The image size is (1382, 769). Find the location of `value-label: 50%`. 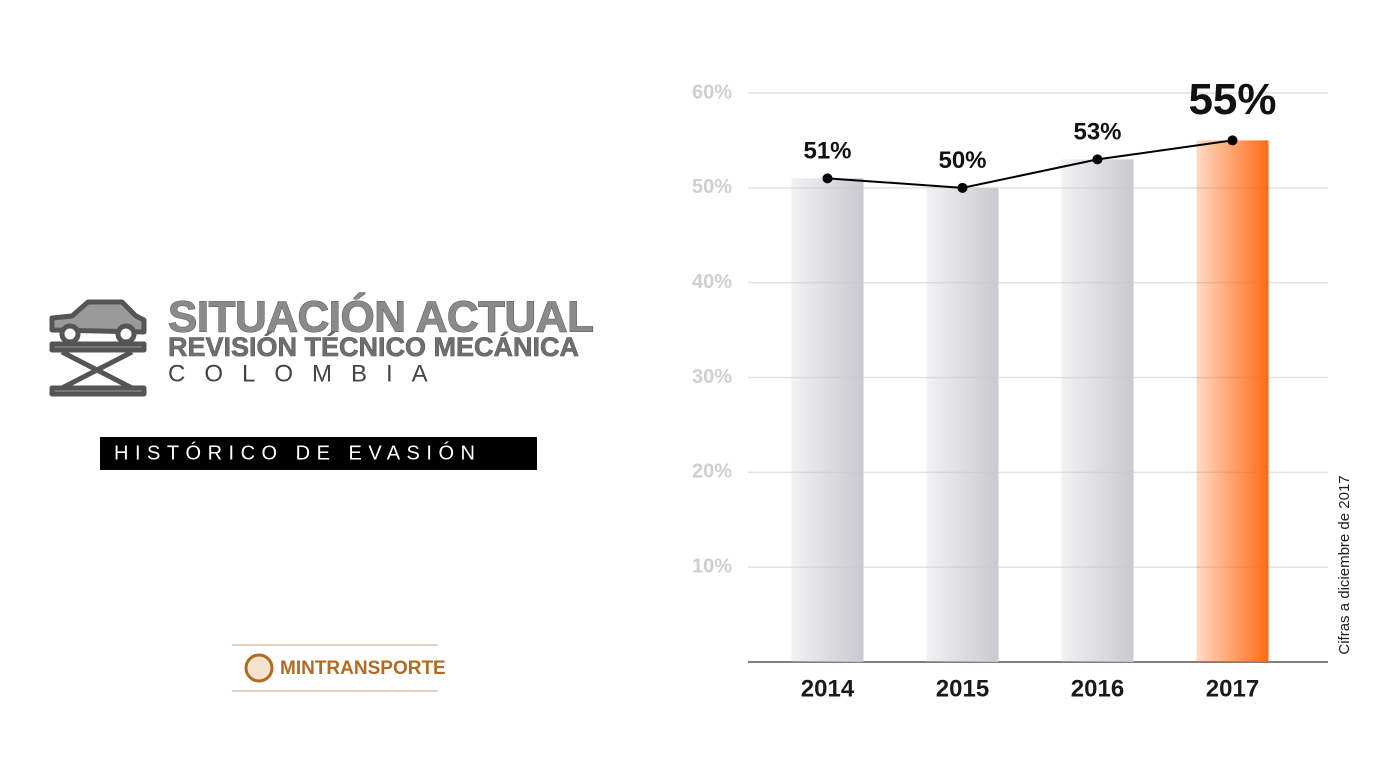

value-label: 50% is located at coordinates (962, 160).